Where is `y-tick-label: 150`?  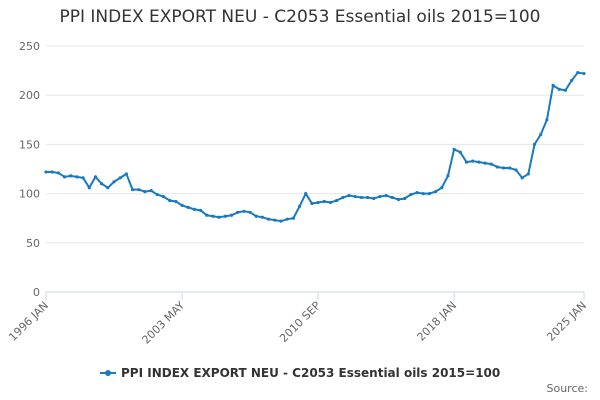 y-tick-label: 150 is located at coordinates (29, 144).